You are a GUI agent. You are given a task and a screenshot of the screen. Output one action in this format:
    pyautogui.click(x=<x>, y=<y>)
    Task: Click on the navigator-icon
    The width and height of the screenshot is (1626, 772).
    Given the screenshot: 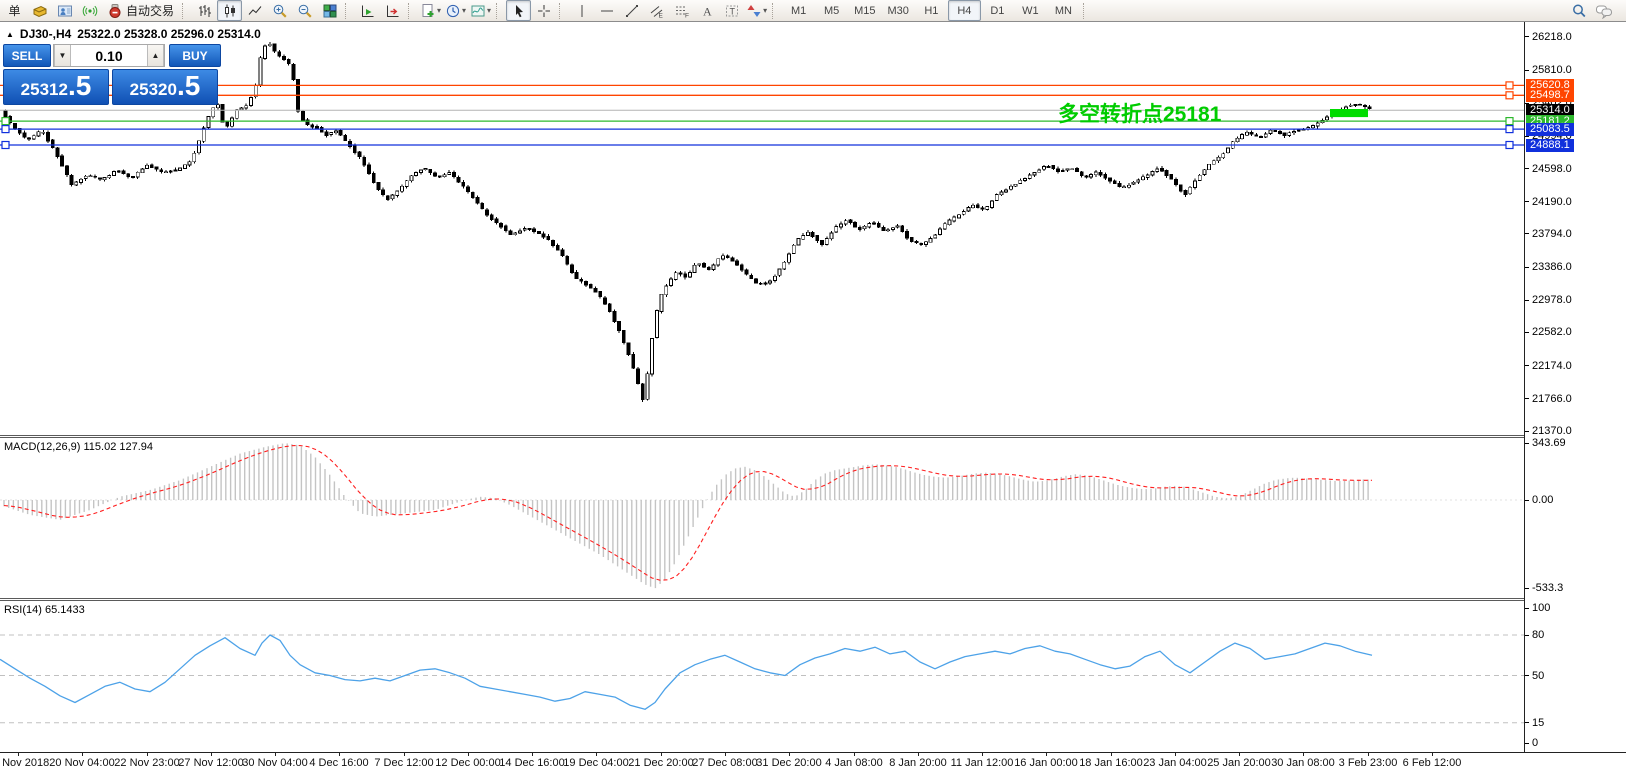 What is the action you would take?
    pyautogui.click(x=64, y=10)
    